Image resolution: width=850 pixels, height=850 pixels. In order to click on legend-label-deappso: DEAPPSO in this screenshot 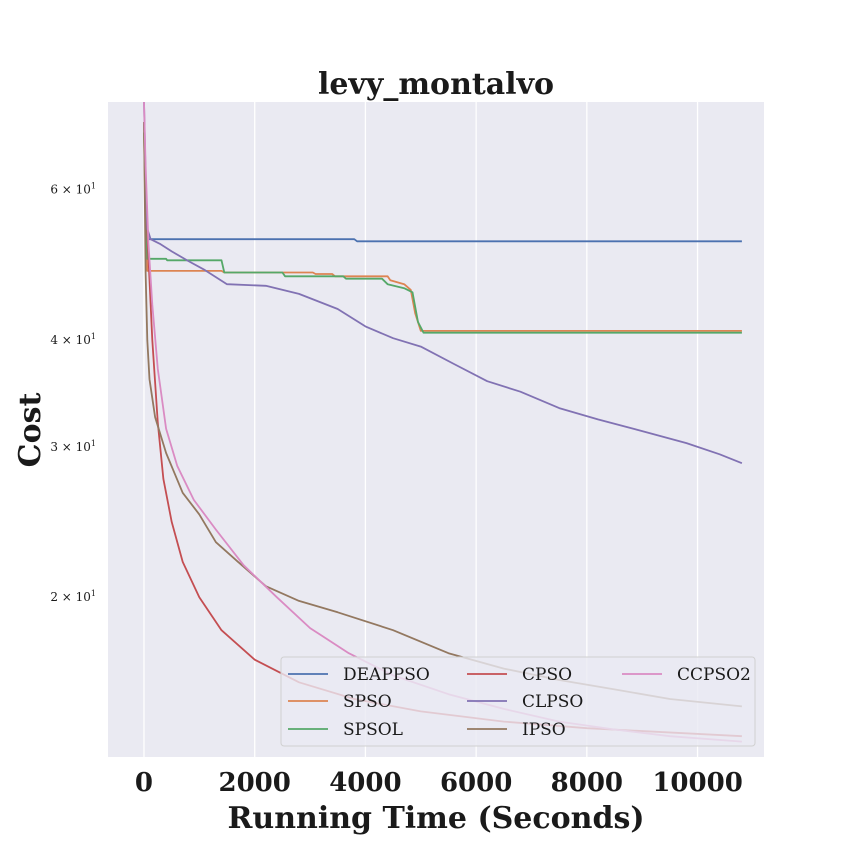, I will do `click(386, 675)`.